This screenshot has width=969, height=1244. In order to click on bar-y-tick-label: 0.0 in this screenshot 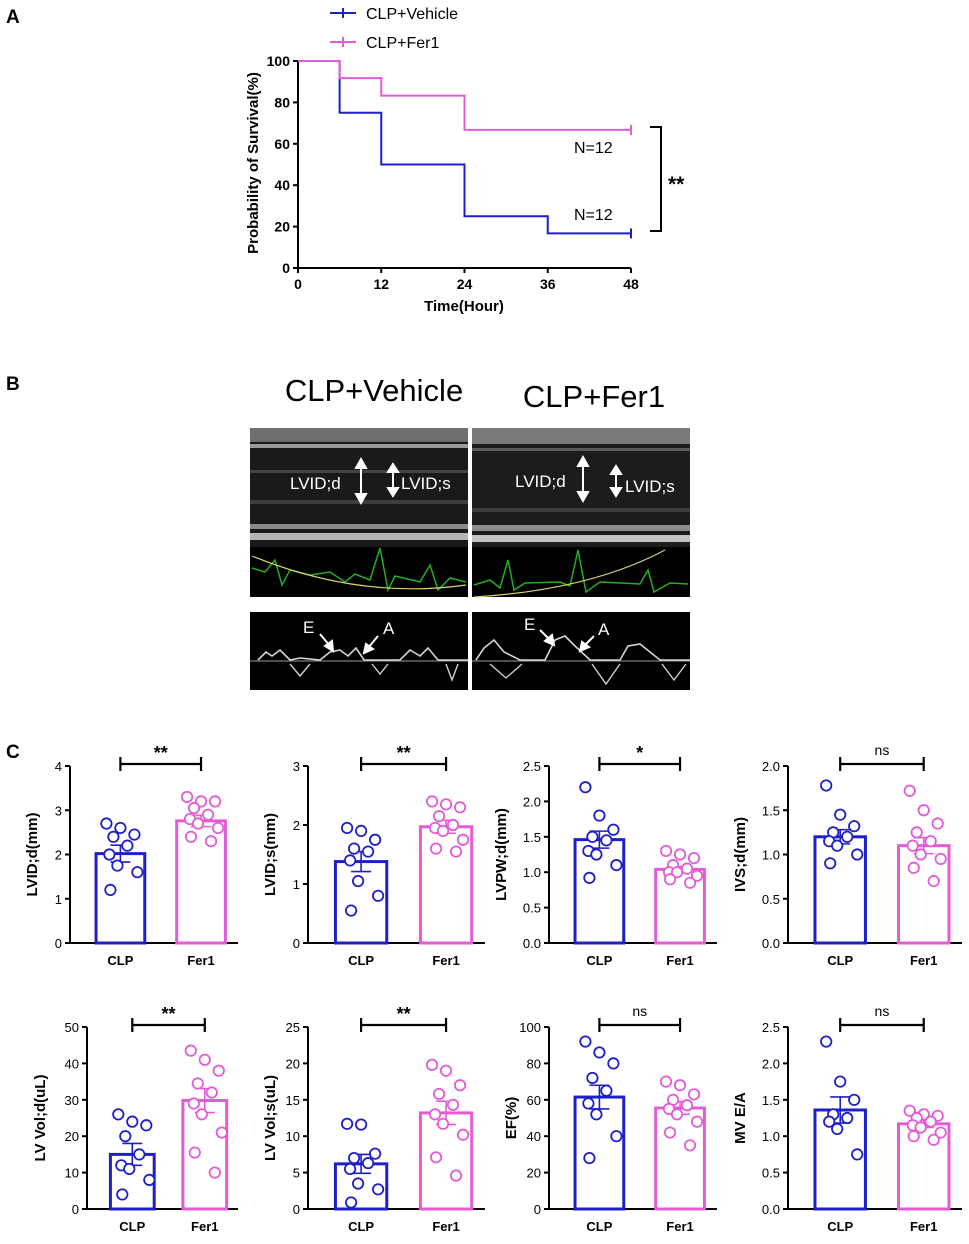, I will do `click(771, 943)`.